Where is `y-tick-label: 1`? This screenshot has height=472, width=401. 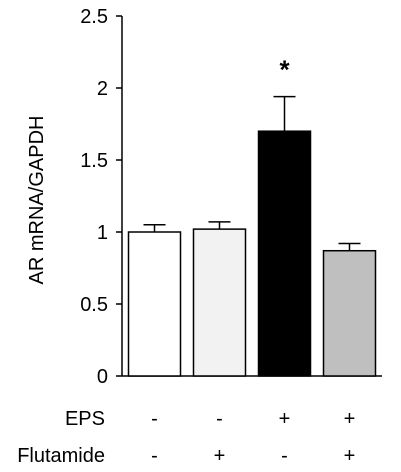
y-tick-label: 1 is located at coordinates (102, 233).